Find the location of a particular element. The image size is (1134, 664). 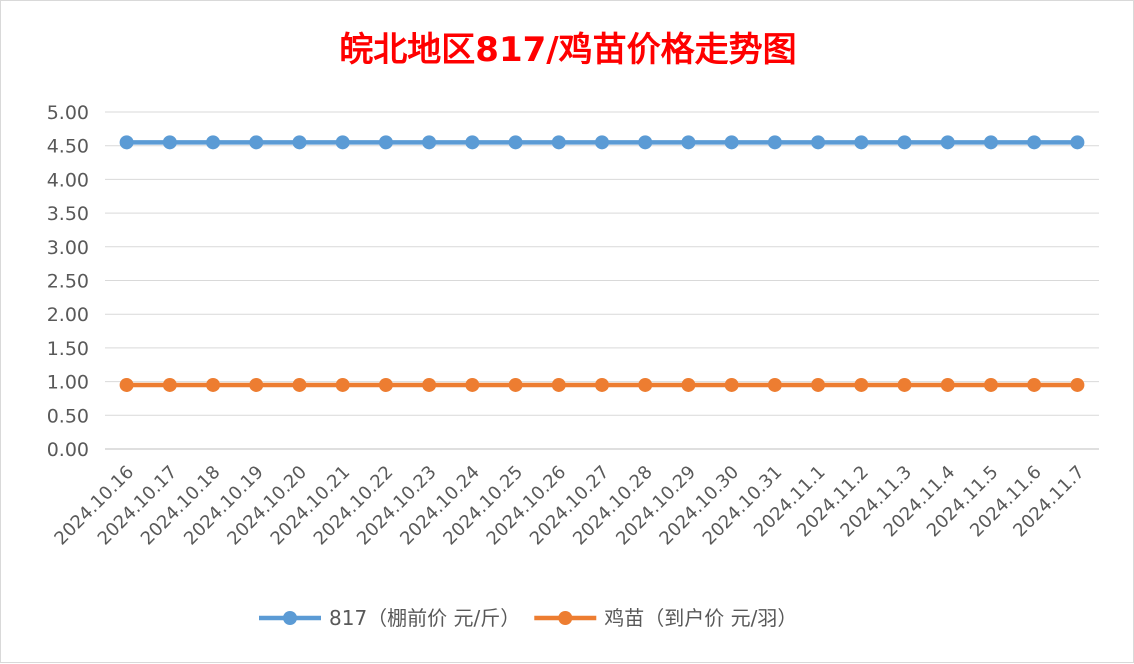

legend-entry: 鸡苗（到户价 元/羽） is located at coordinates (665, 618).